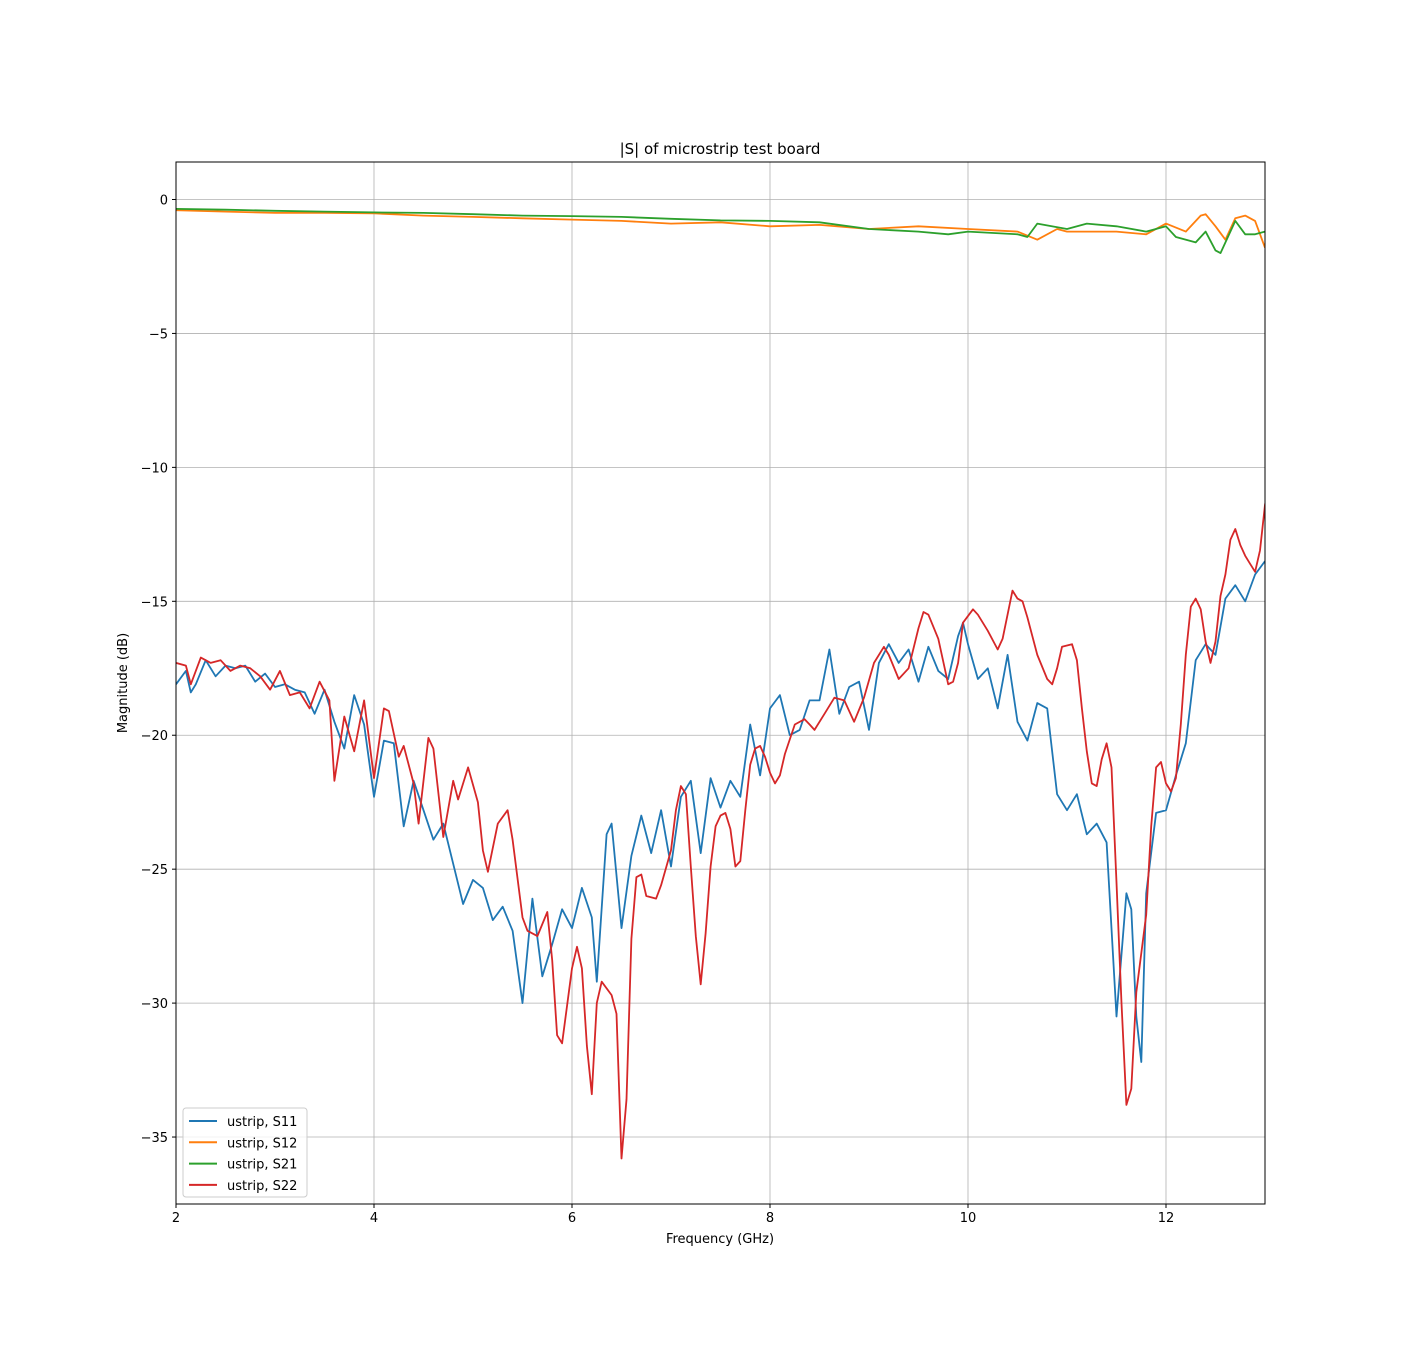 Image resolution: width=1406 pixels, height=1353 pixels. I want to click on y-tick-label: −35, so click(154, 1138).